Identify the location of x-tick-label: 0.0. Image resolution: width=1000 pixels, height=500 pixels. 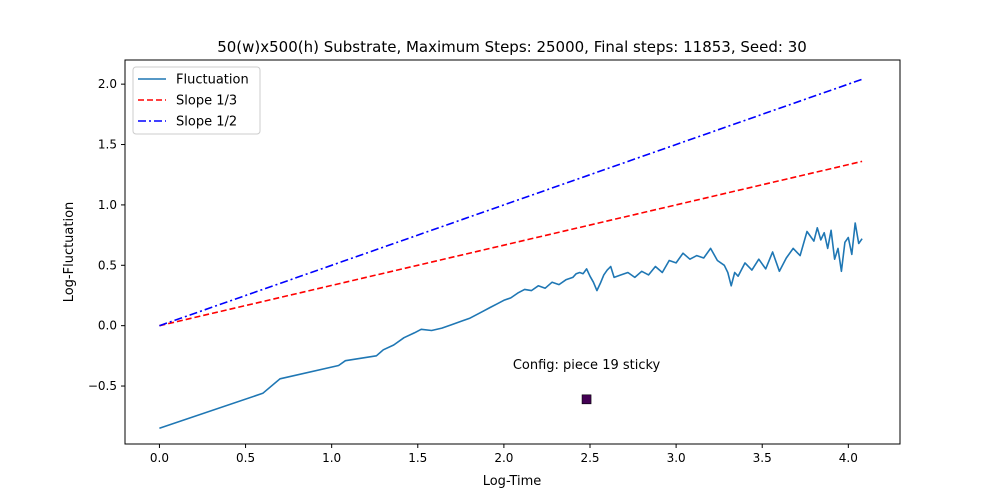
(159, 458).